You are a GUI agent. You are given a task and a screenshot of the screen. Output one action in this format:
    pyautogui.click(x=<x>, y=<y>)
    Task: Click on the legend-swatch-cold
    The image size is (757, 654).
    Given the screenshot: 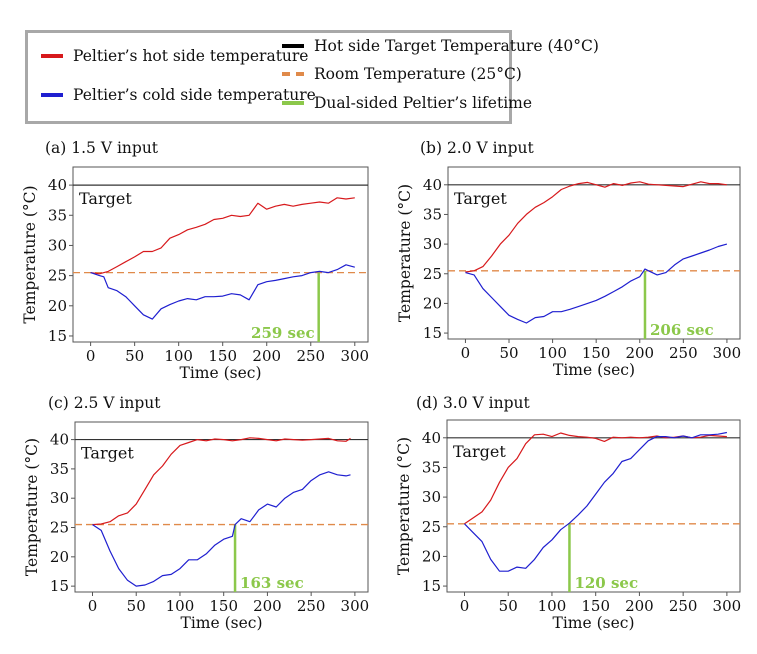 What is the action you would take?
    pyautogui.click(x=52, y=95)
    